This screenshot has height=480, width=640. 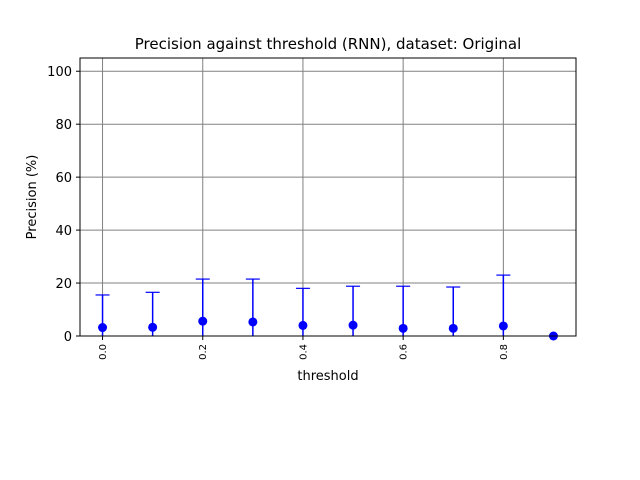 What do you see at coordinates (327, 376) in the screenshot?
I see `x-axis-label: threshold` at bounding box center [327, 376].